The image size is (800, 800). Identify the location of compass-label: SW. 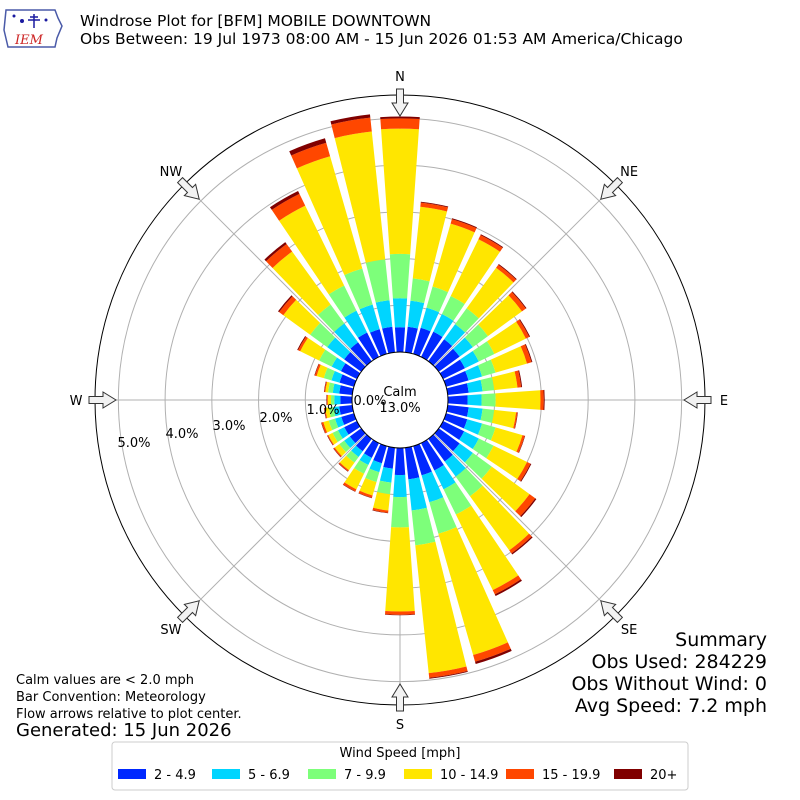
(170, 630).